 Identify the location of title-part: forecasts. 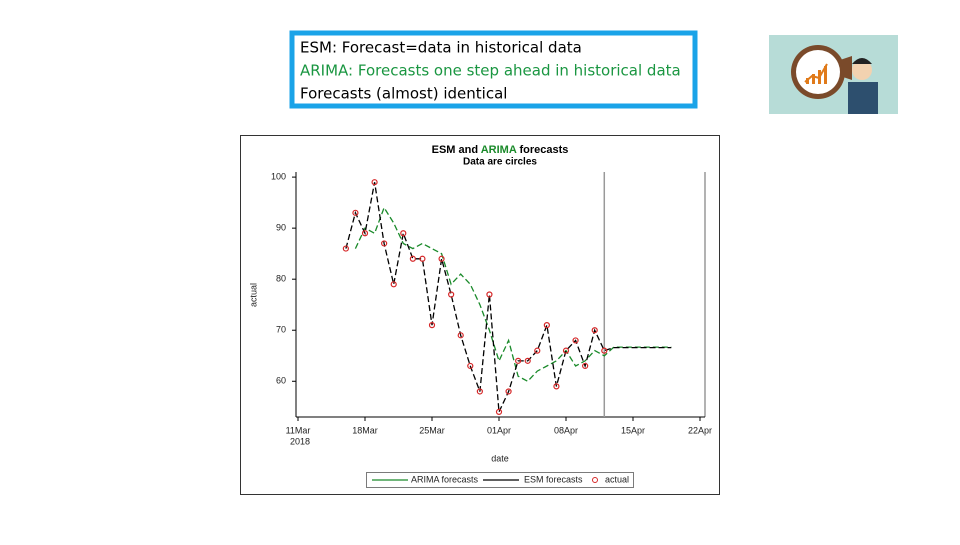
(543, 150).